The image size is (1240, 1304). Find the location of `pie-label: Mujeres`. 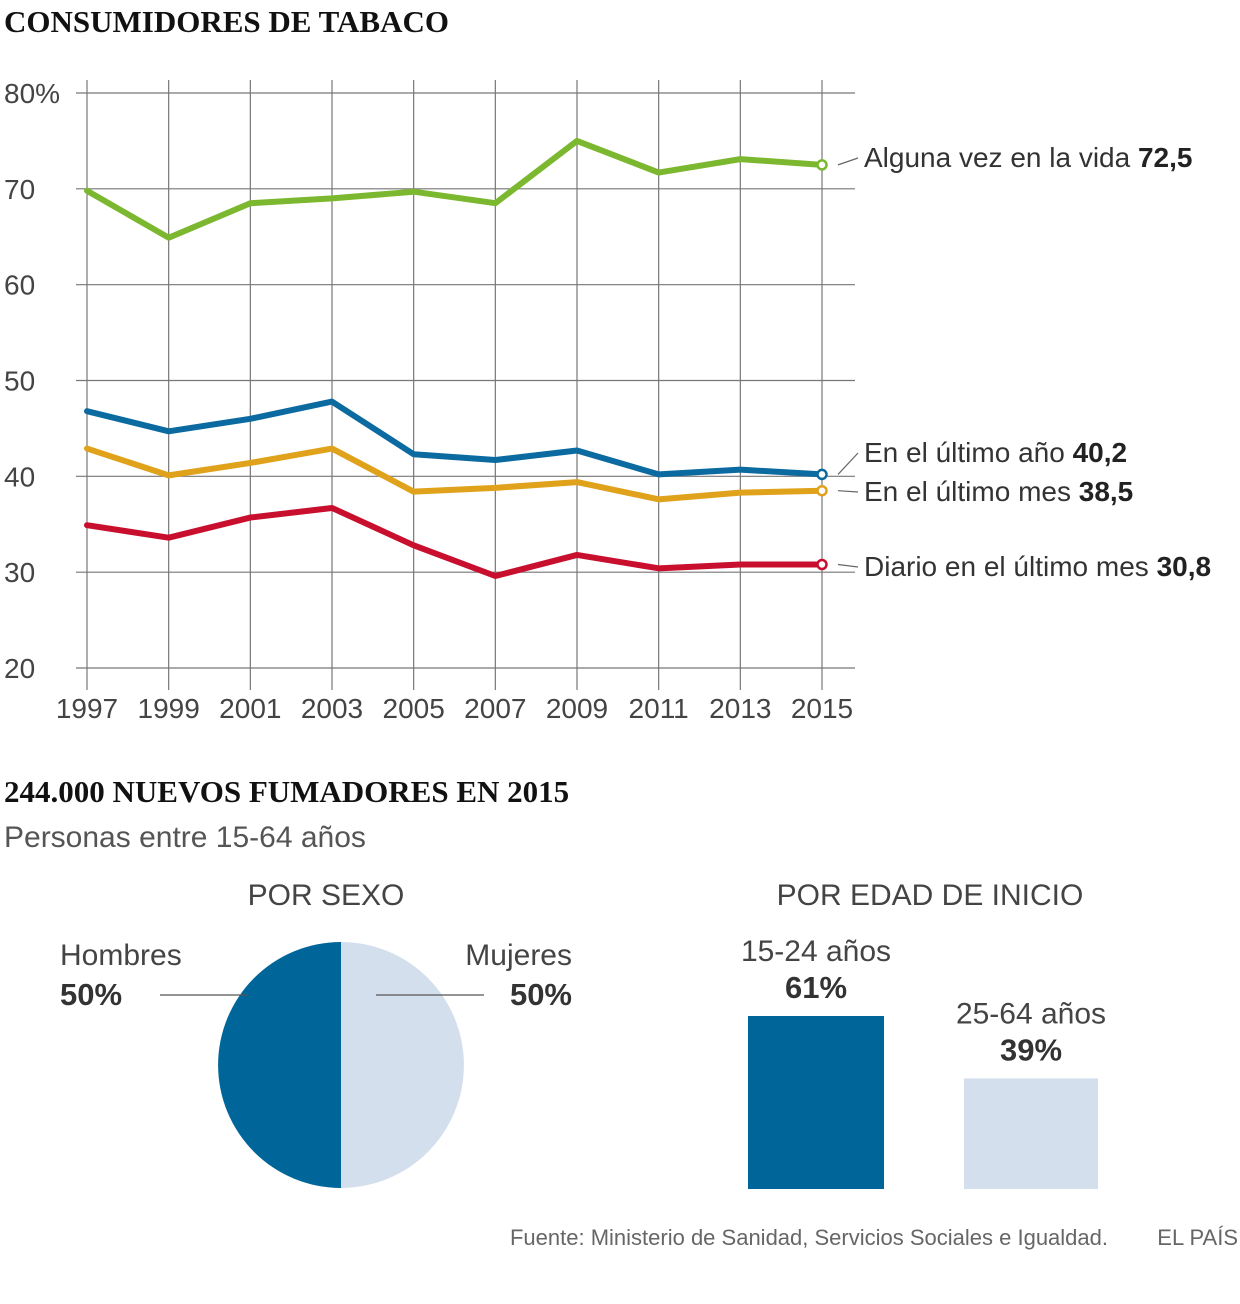

pie-label: Mujeres is located at coordinates (518, 955).